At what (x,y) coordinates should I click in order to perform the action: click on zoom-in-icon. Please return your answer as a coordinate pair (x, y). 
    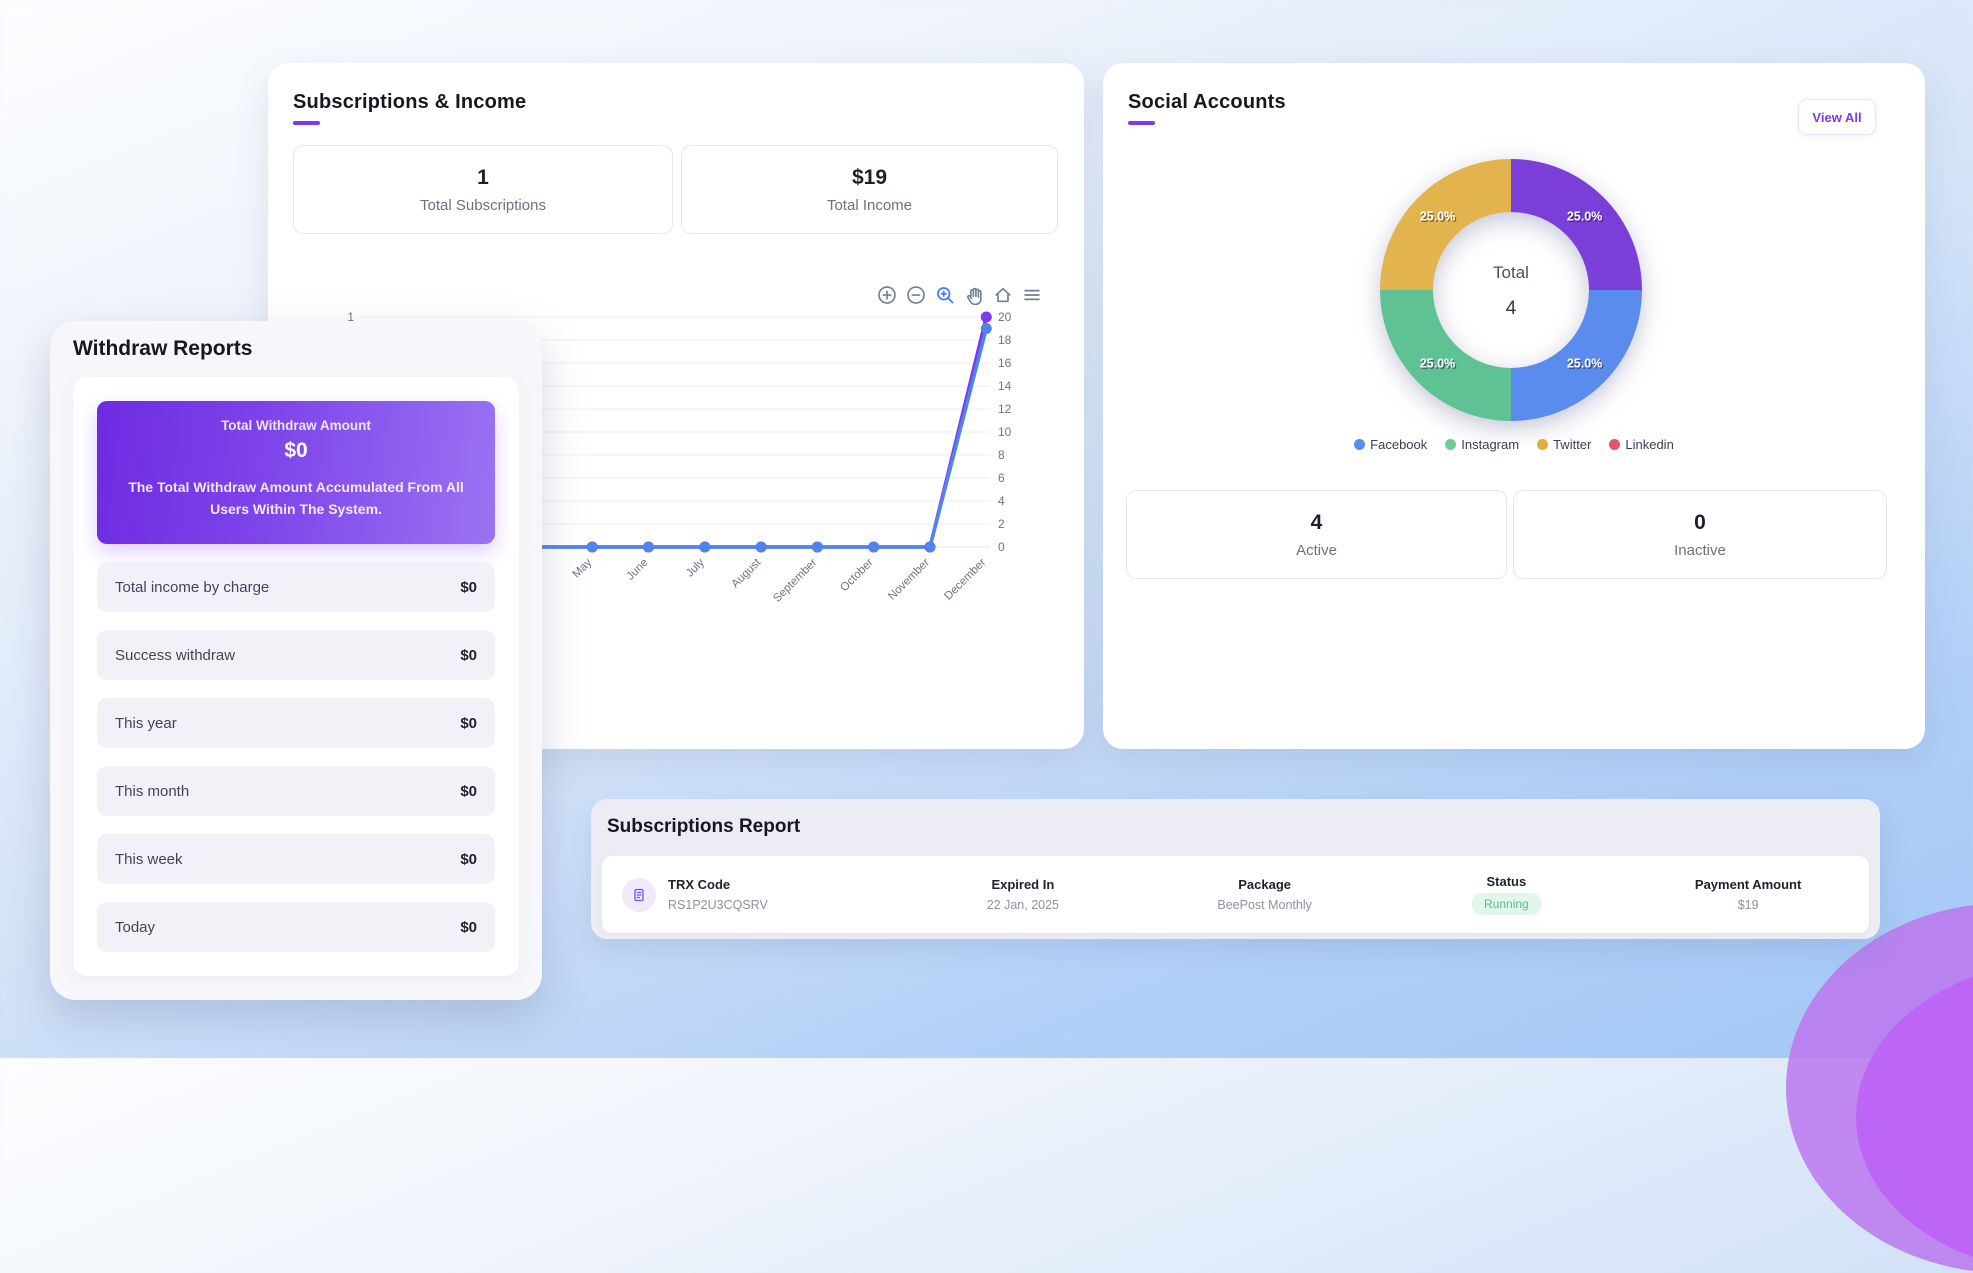
    Looking at the image, I should click on (887, 295).